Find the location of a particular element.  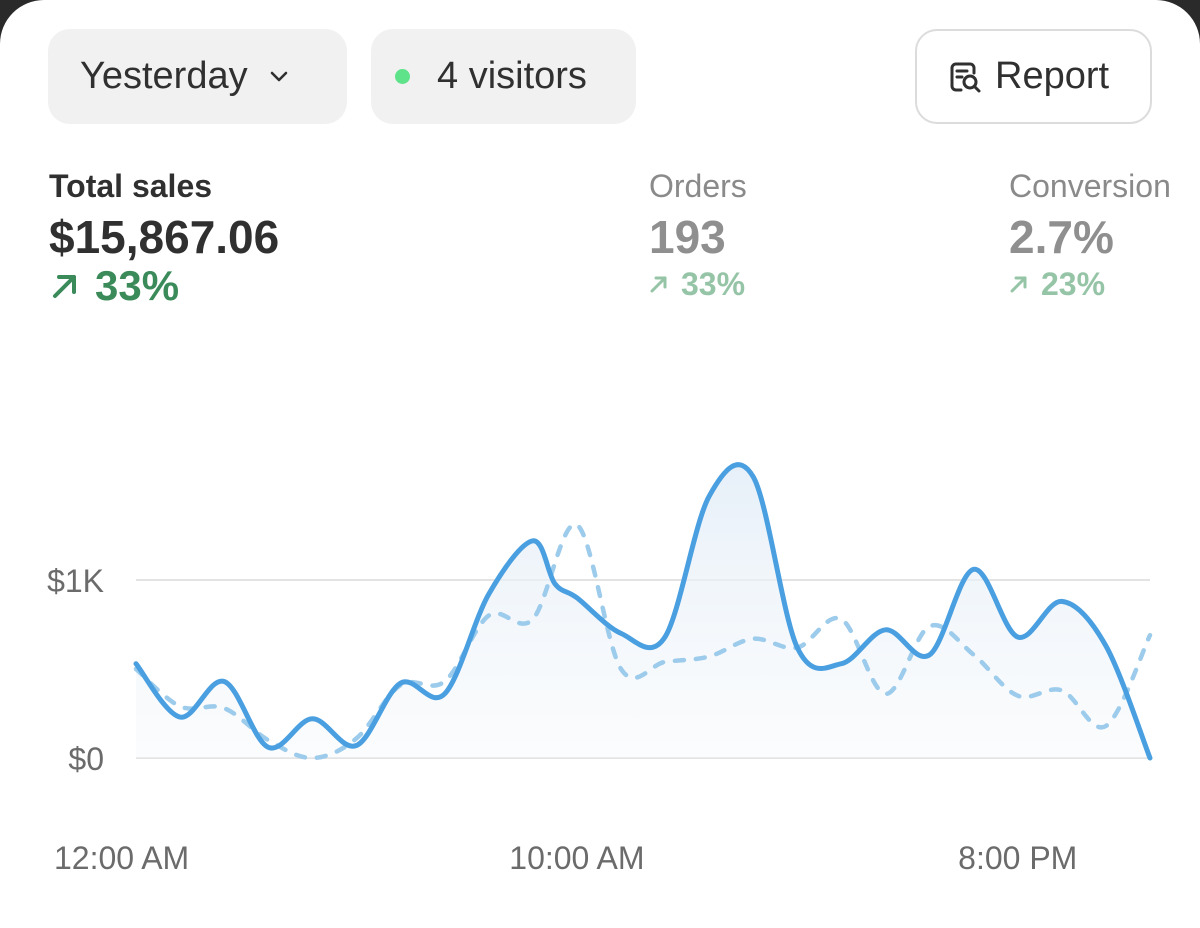

live-status-dot-icon is located at coordinates (402, 76).